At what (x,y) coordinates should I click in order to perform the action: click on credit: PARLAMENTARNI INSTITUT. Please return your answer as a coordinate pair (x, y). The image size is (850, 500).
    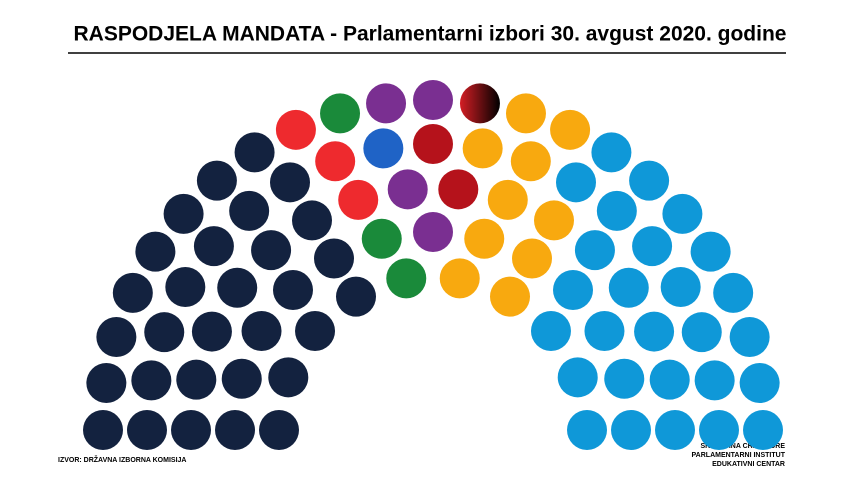
    Looking at the image, I should click on (739, 455).